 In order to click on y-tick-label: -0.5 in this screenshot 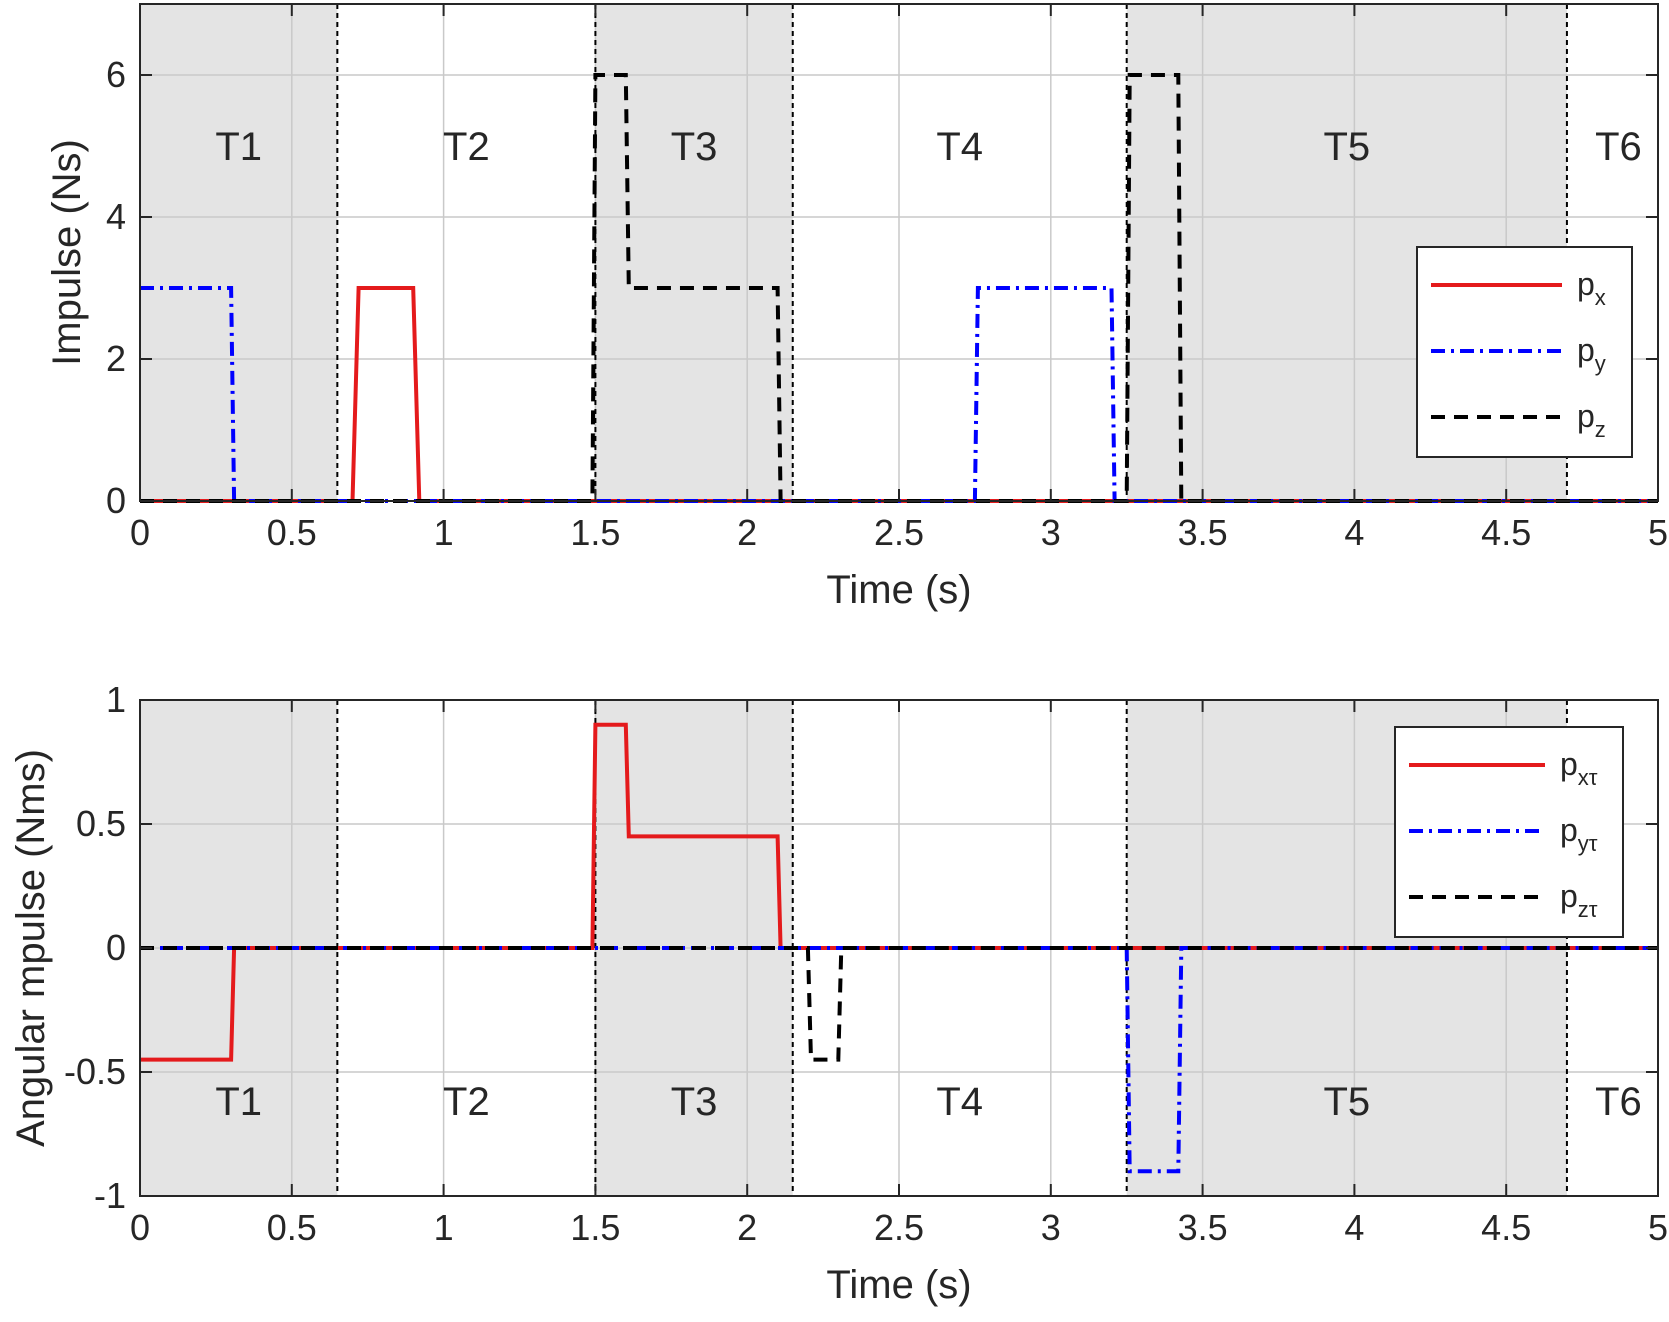, I will do `click(95, 1071)`.